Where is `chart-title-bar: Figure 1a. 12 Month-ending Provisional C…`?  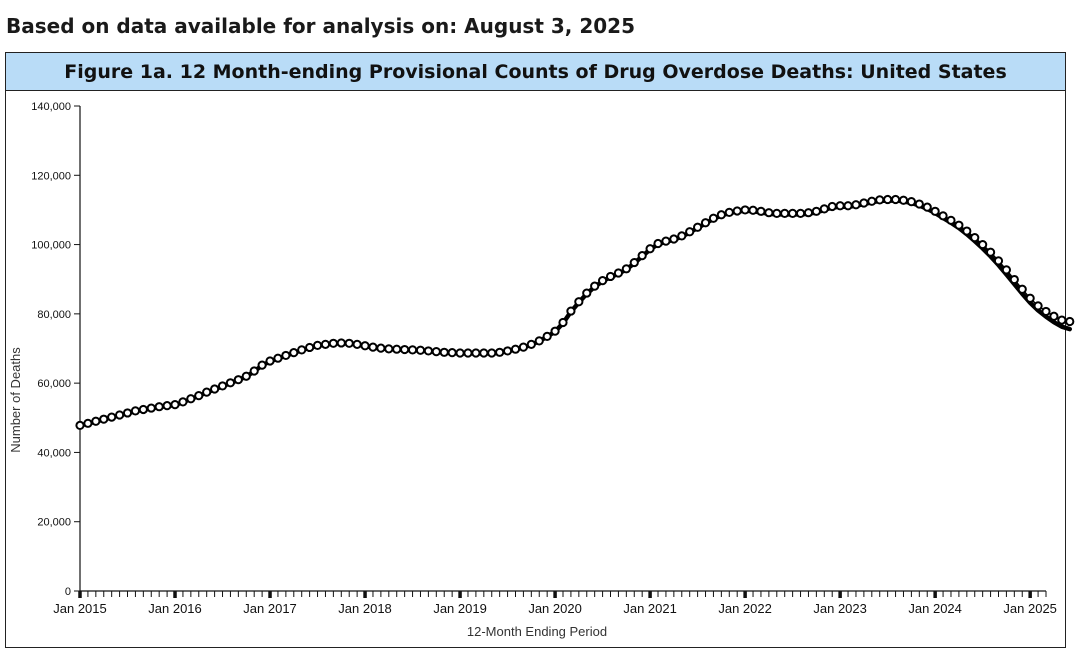 chart-title-bar: Figure 1a. 12 Month-ending Provisional C… is located at coordinates (535, 72).